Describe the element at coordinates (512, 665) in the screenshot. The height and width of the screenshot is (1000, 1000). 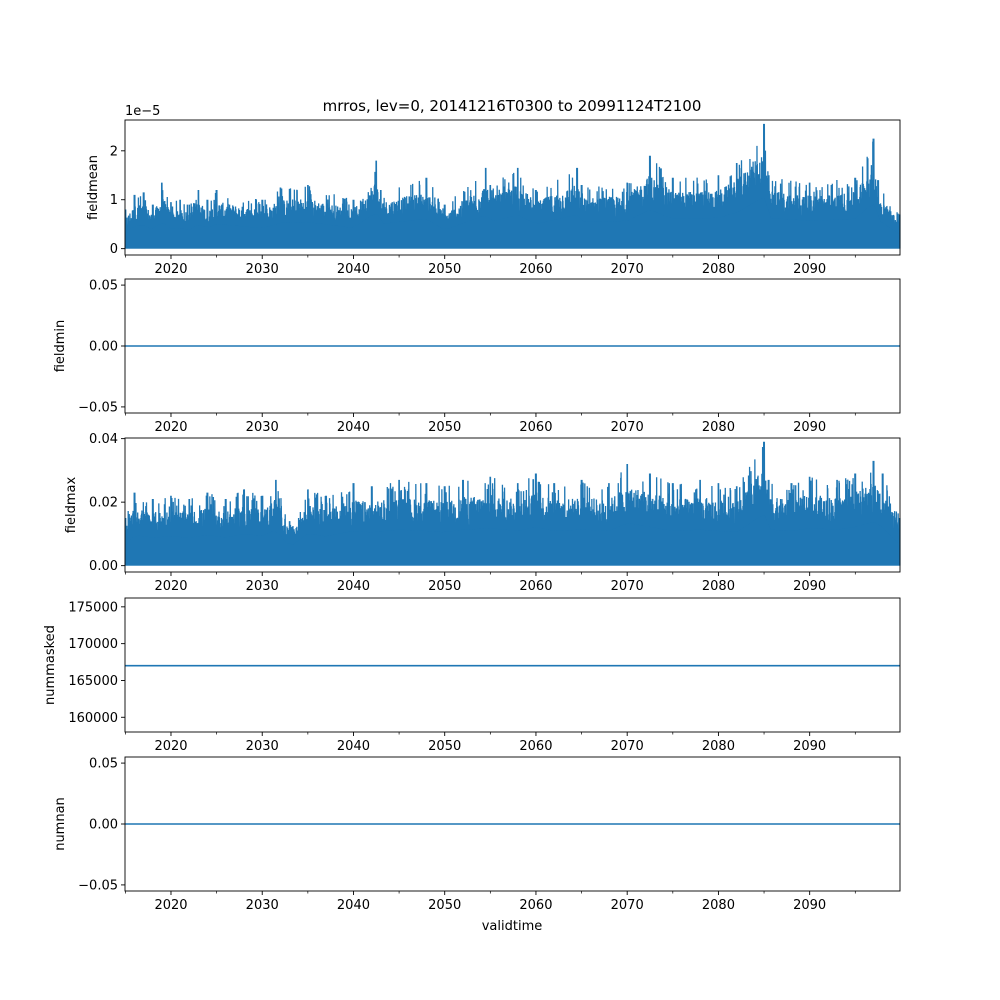
I see `axes-frame-nummasked` at that location.